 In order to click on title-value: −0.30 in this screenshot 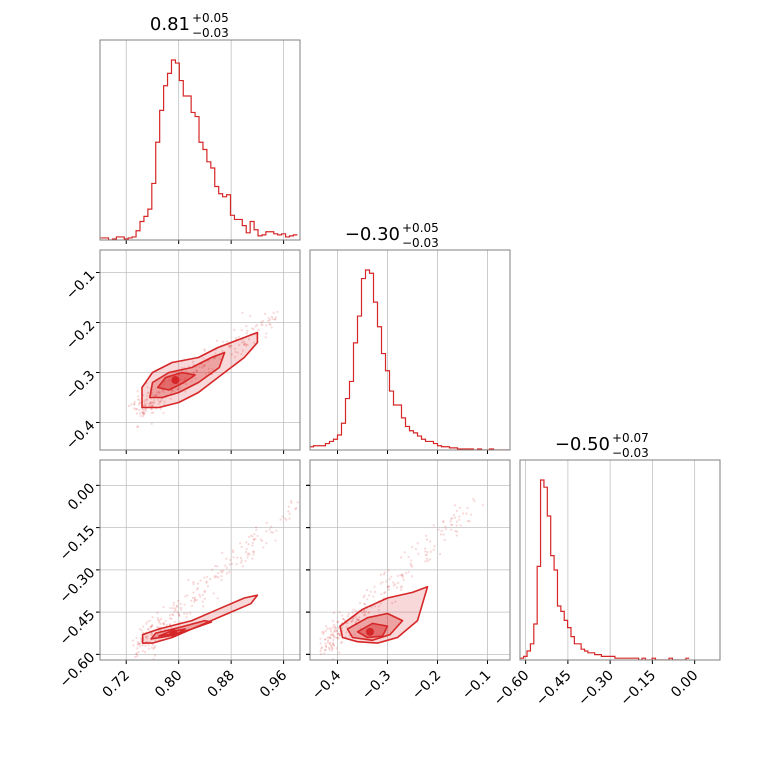, I will do `click(372, 234)`.